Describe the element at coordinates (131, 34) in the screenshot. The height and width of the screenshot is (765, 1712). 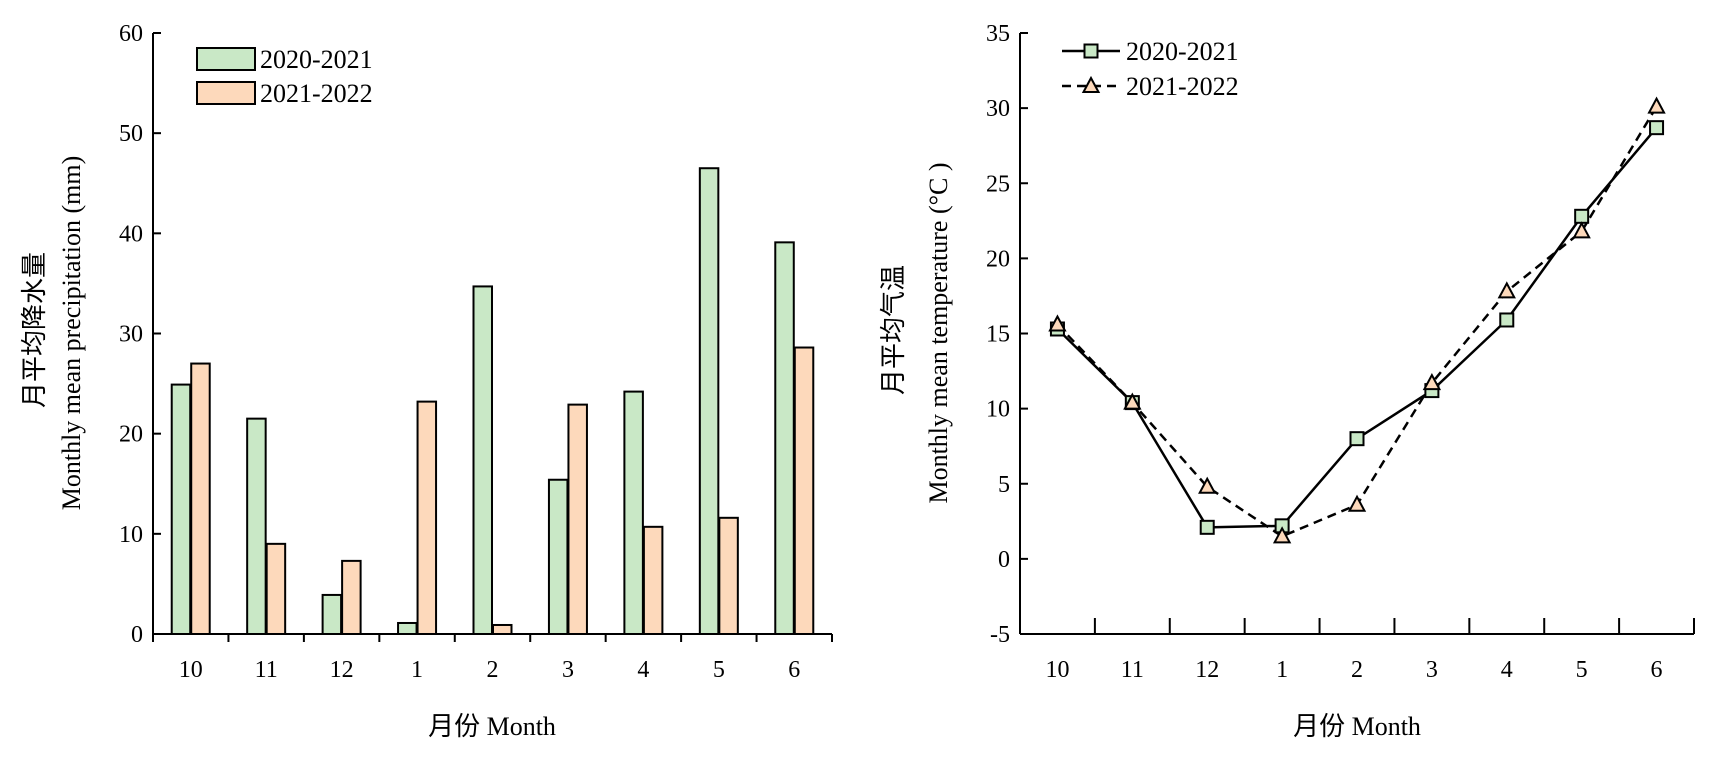
I see `y-tick-label: 60` at that location.